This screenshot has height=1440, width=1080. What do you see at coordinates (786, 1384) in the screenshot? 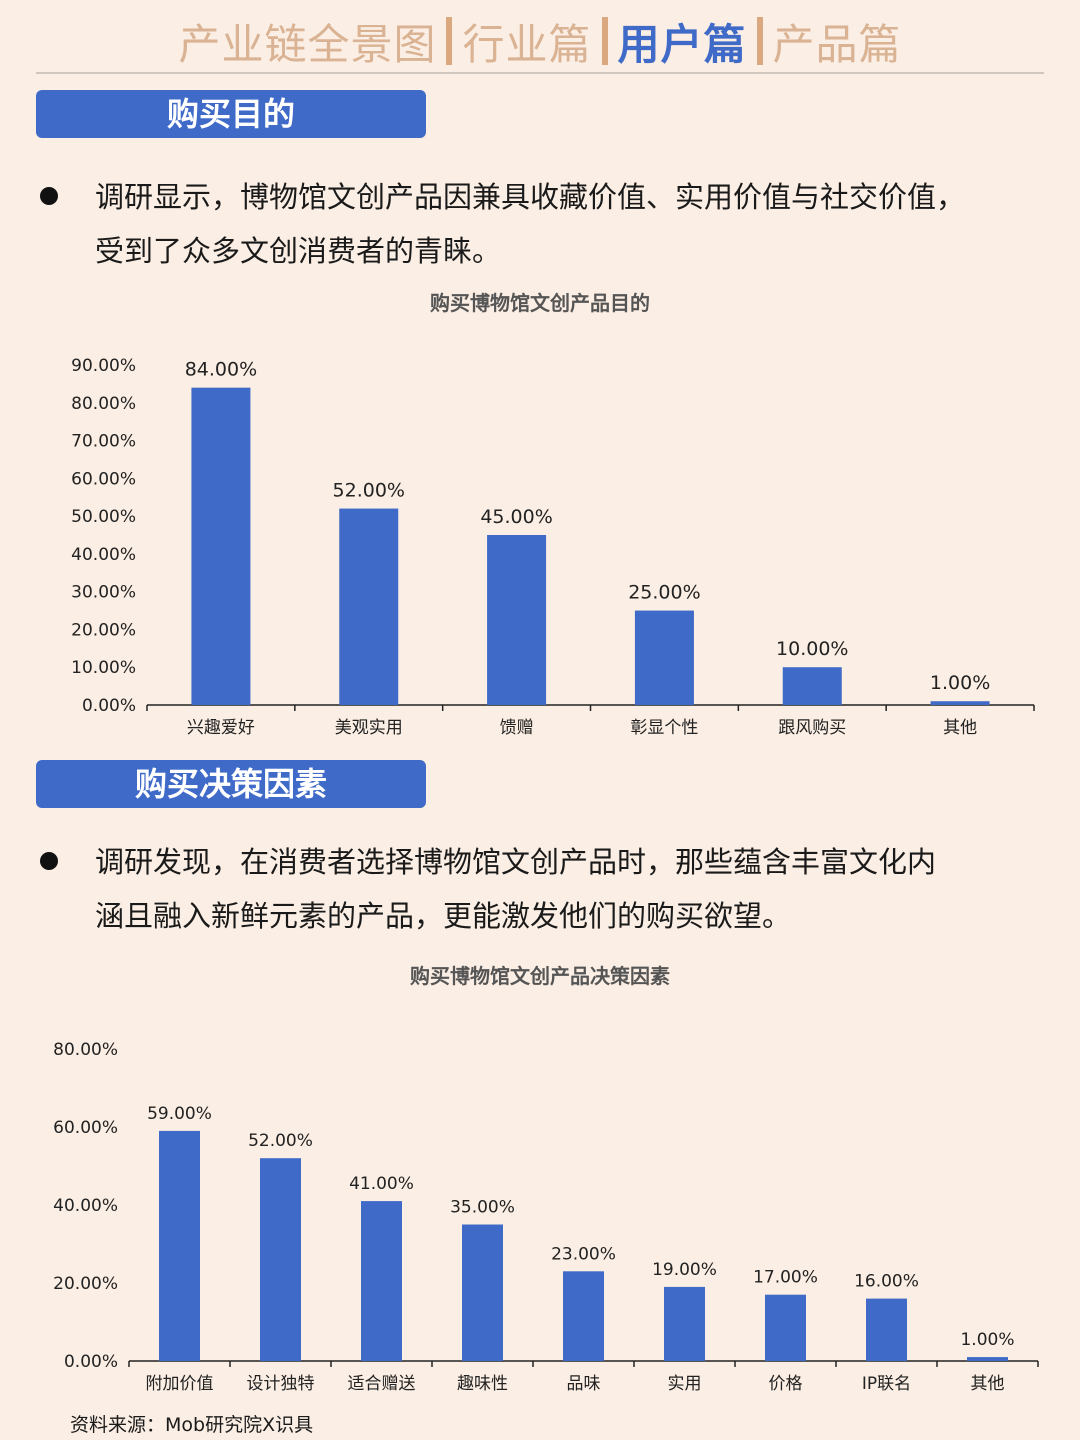
I see `x-tick-label: 价格` at bounding box center [786, 1384].